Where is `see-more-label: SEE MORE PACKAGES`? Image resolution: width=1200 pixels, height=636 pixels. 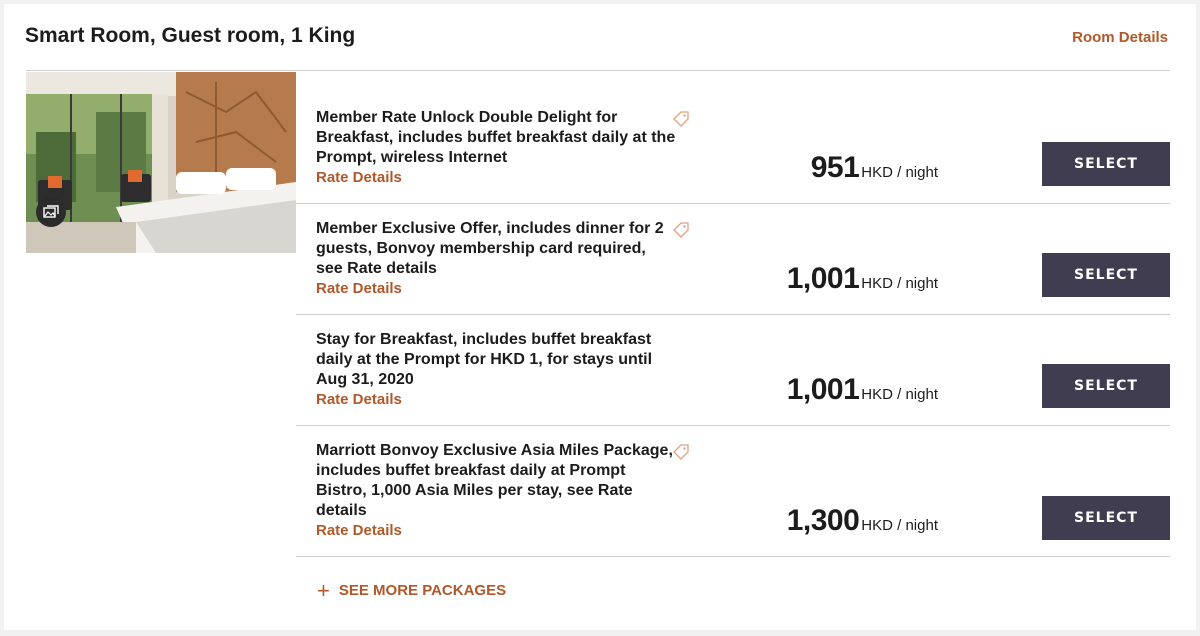 see-more-label: SEE MORE PACKAGES is located at coordinates (422, 590).